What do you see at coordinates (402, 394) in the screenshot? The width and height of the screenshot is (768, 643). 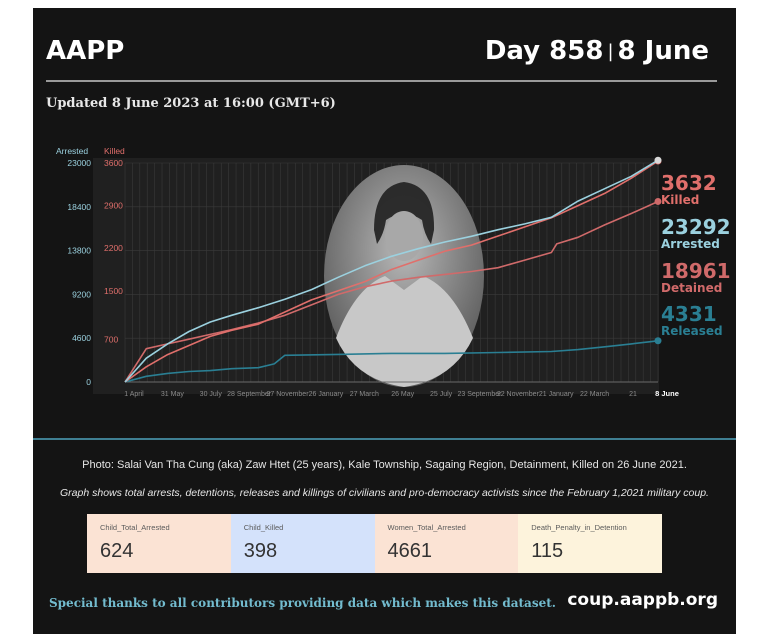 I see `x-tick-label: 26 May` at bounding box center [402, 394].